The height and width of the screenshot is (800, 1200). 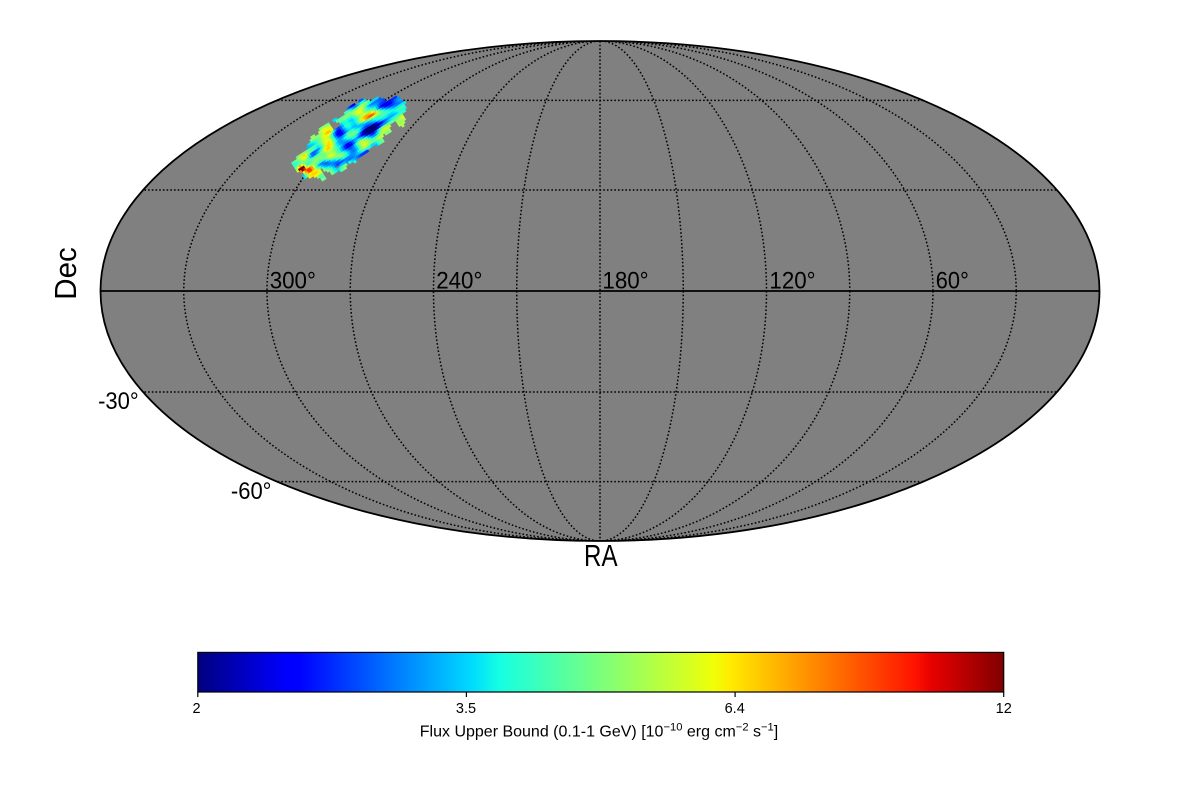 What do you see at coordinates (459, 281) in the screenshot?
I see `svg-text: 240°` at bounding box center [459, 281].